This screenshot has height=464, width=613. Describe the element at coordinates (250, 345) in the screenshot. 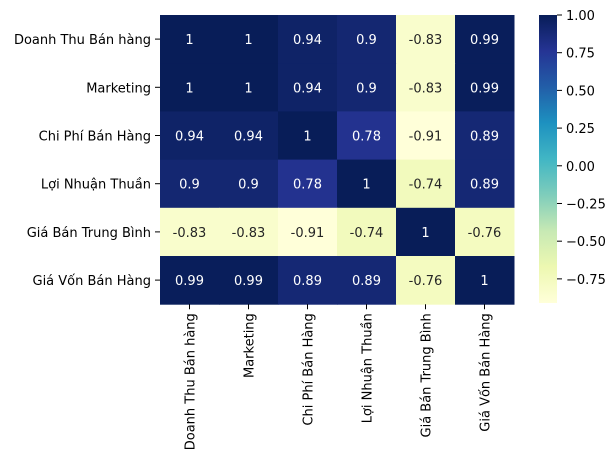

I see `column-tick-label: Marketing` at that location.